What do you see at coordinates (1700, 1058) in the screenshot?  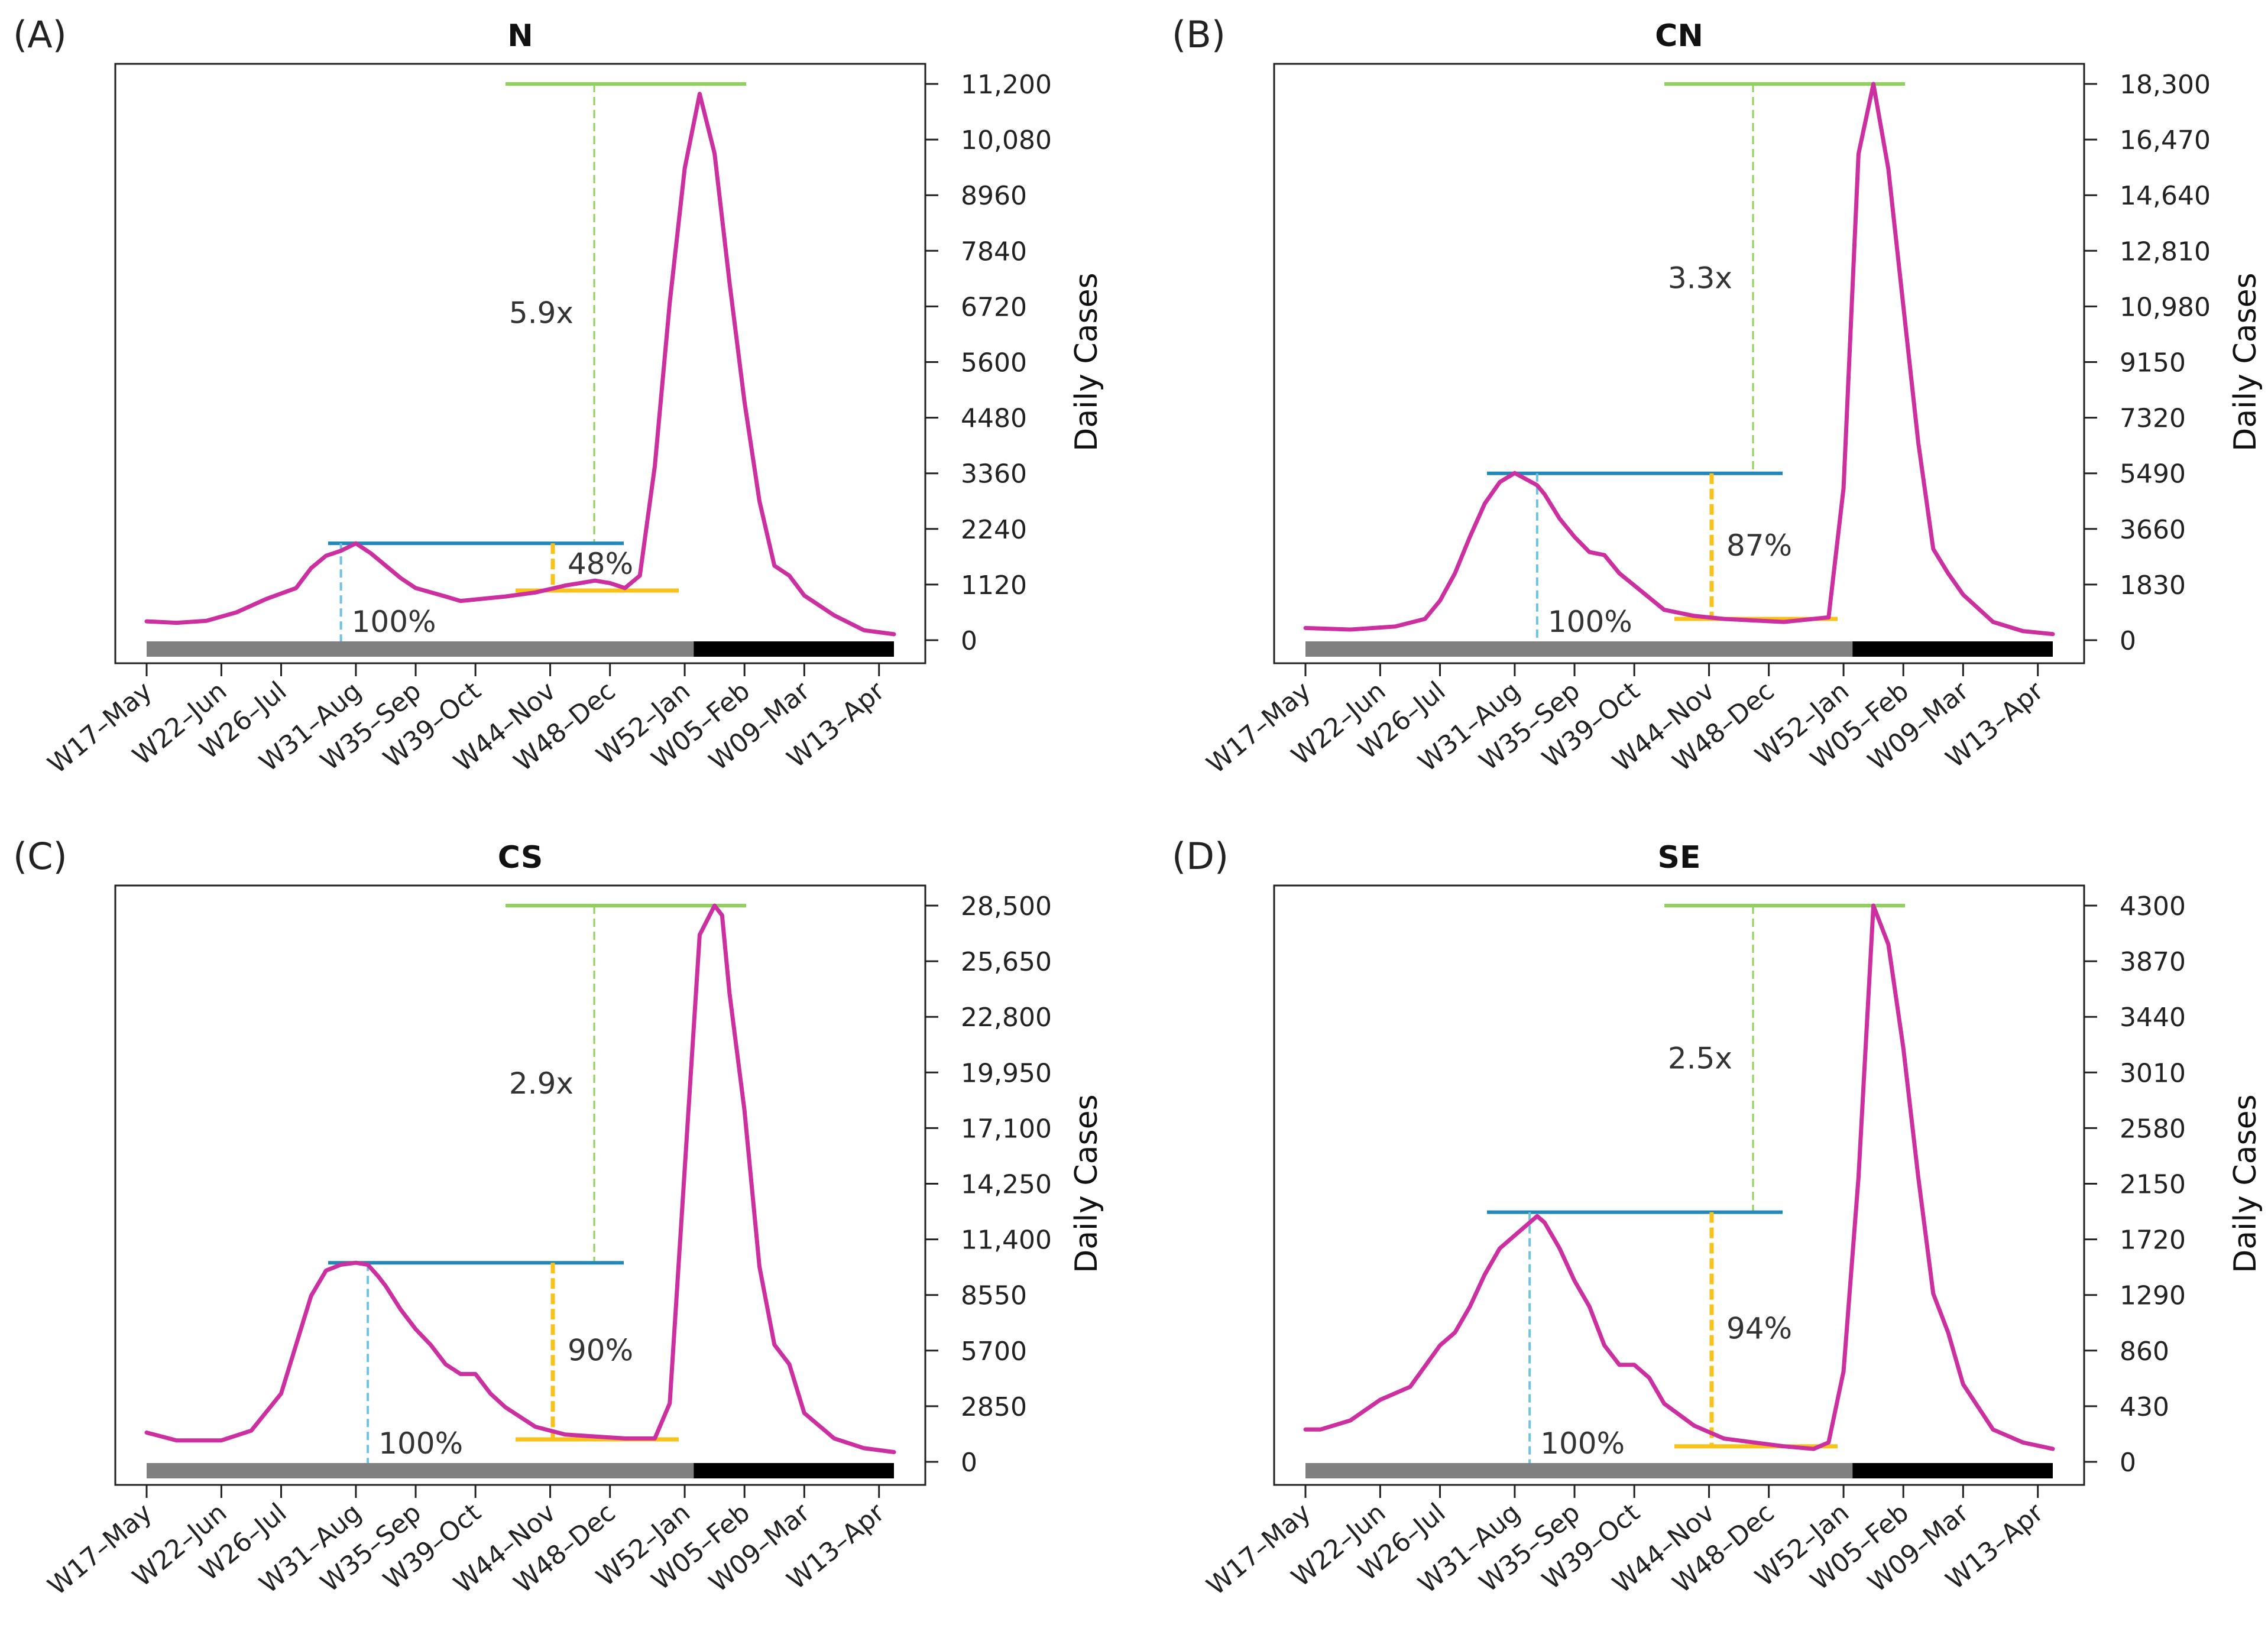 I see `fold-increase-label: 2.5x` at bounding box center [1700, 1058].